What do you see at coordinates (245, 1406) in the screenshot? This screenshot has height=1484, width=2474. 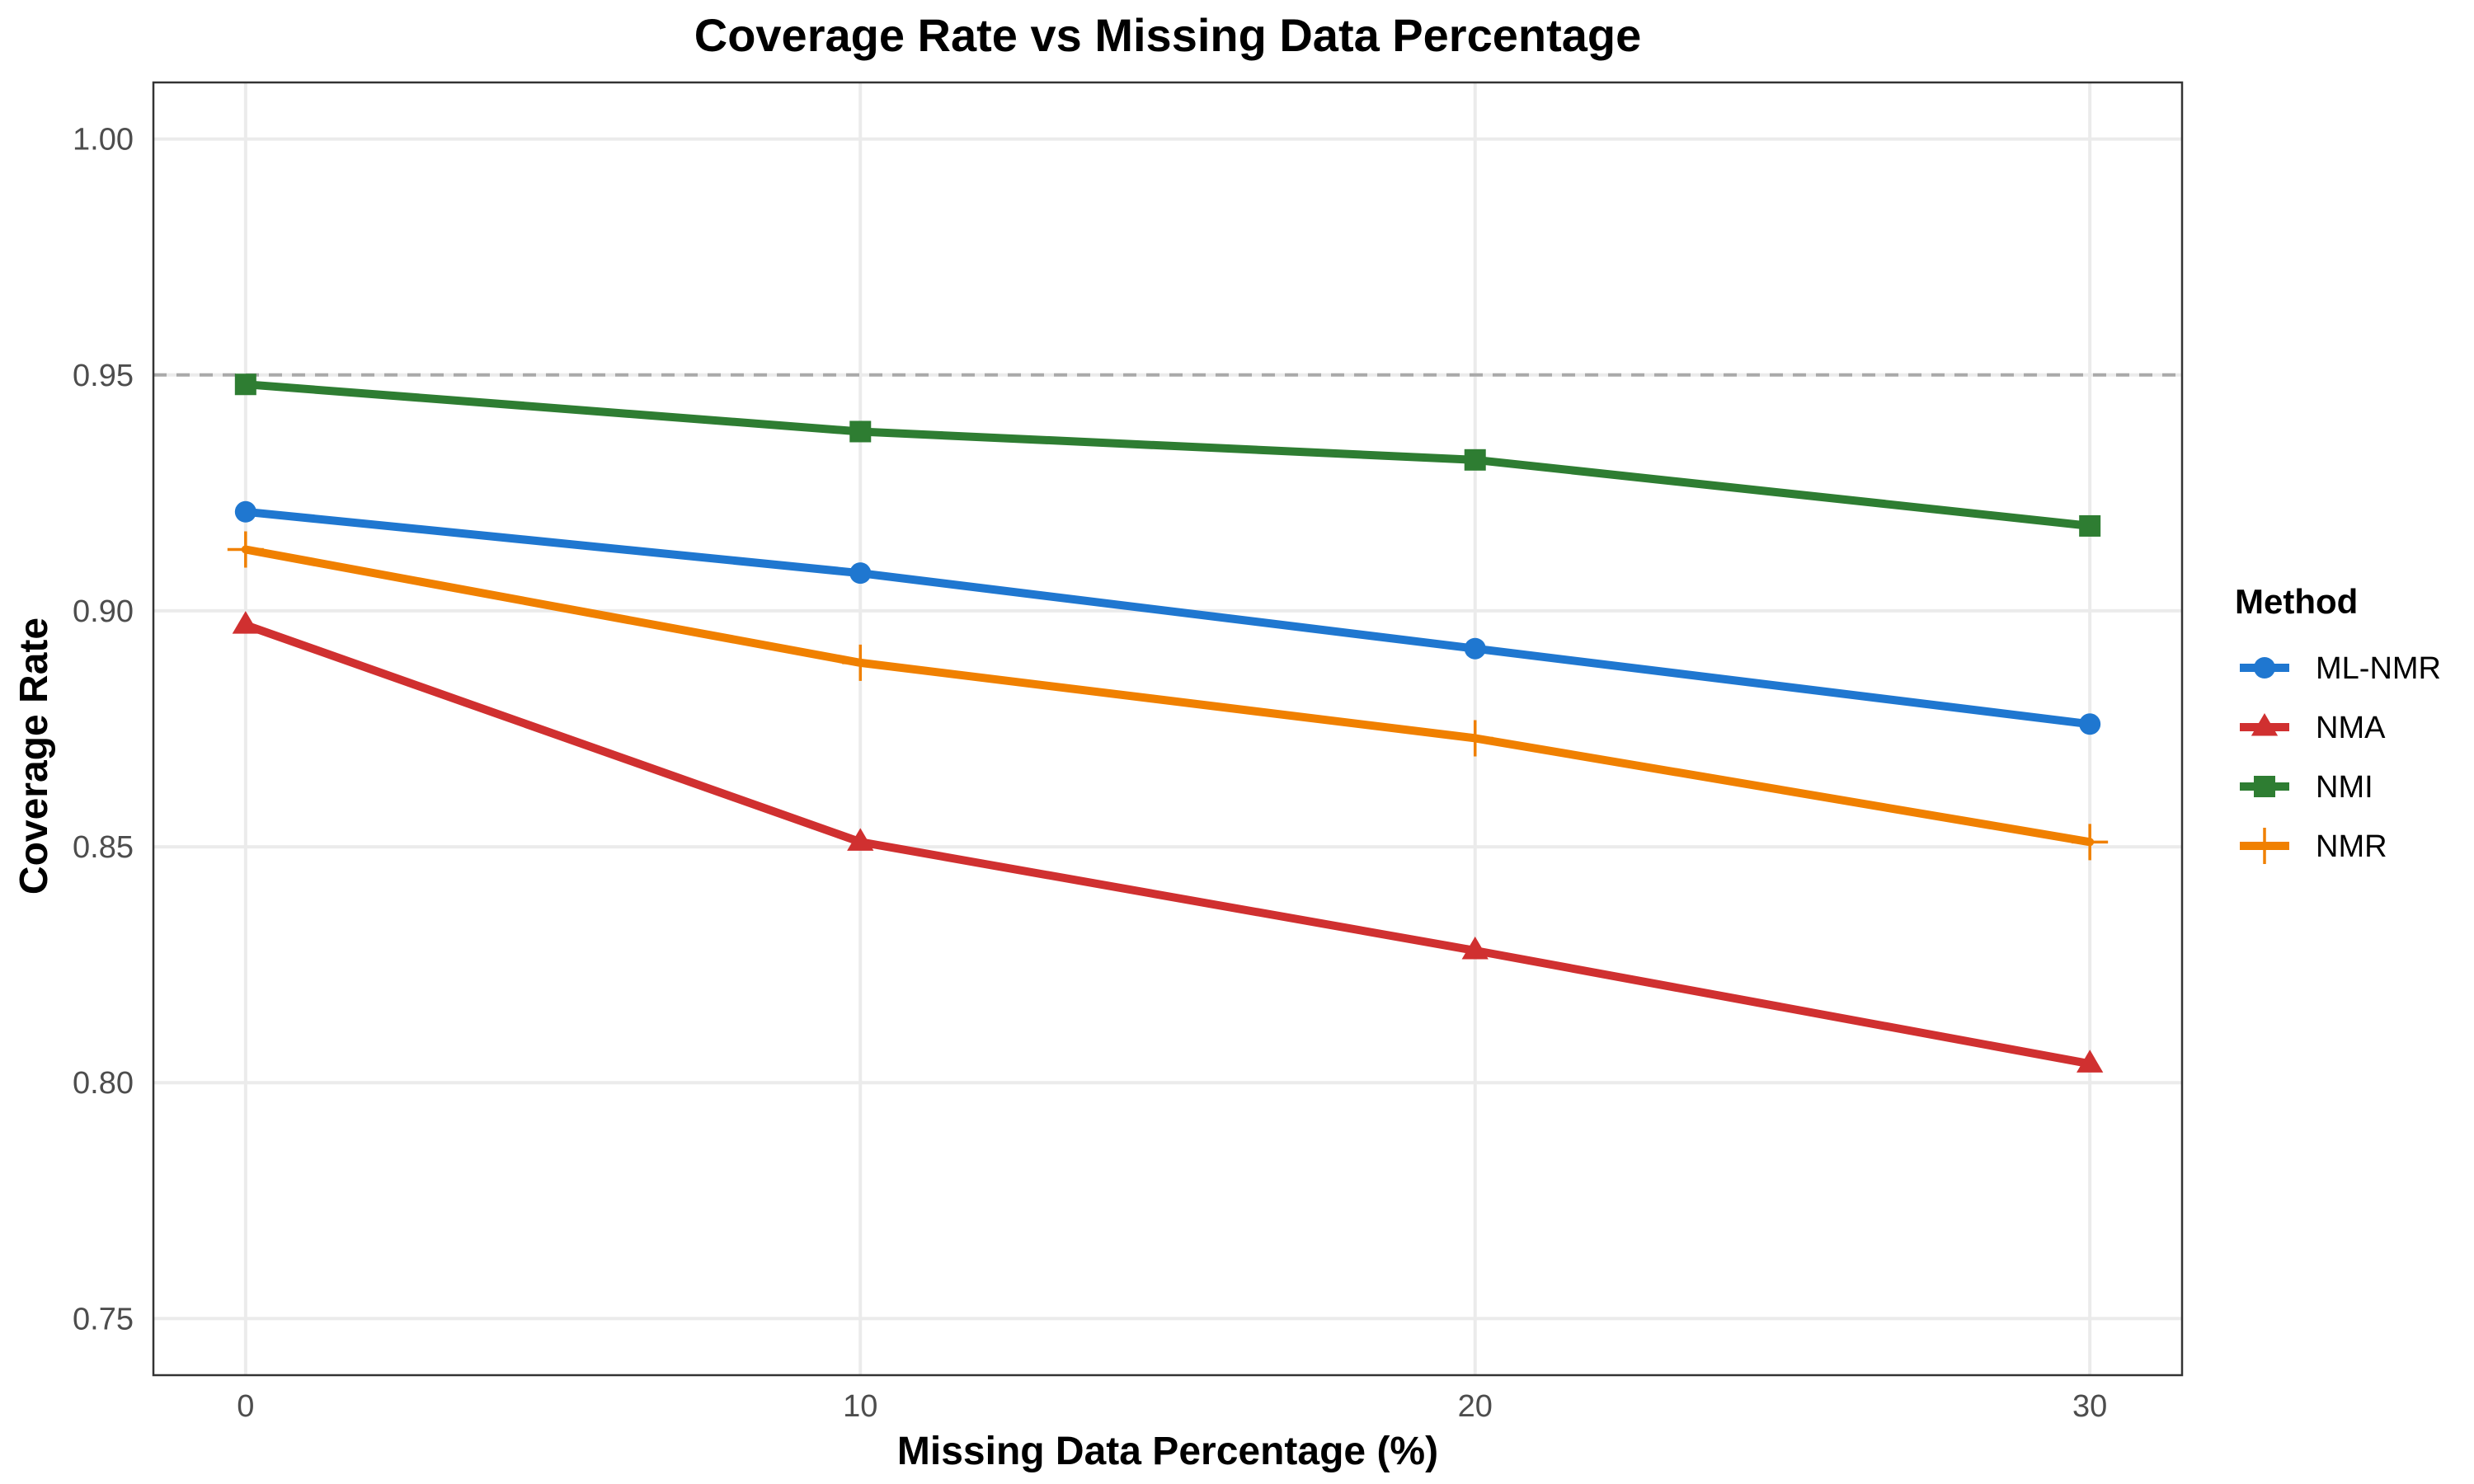 I see `x-tick-label: 0` at bounding box center [245, 1406].